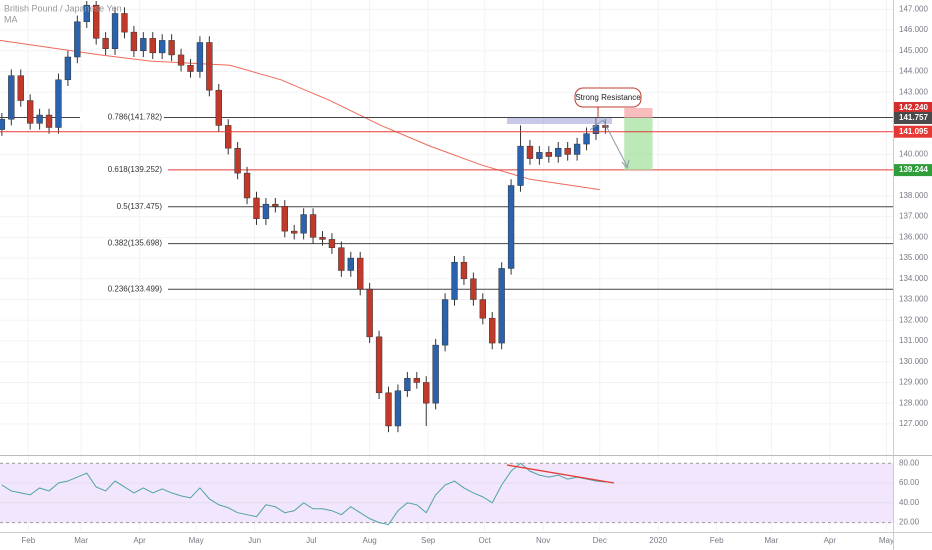  Describe the element at coordinates (600, 540) in the screenshot. I see `x-tick-label: Dec` at that location.